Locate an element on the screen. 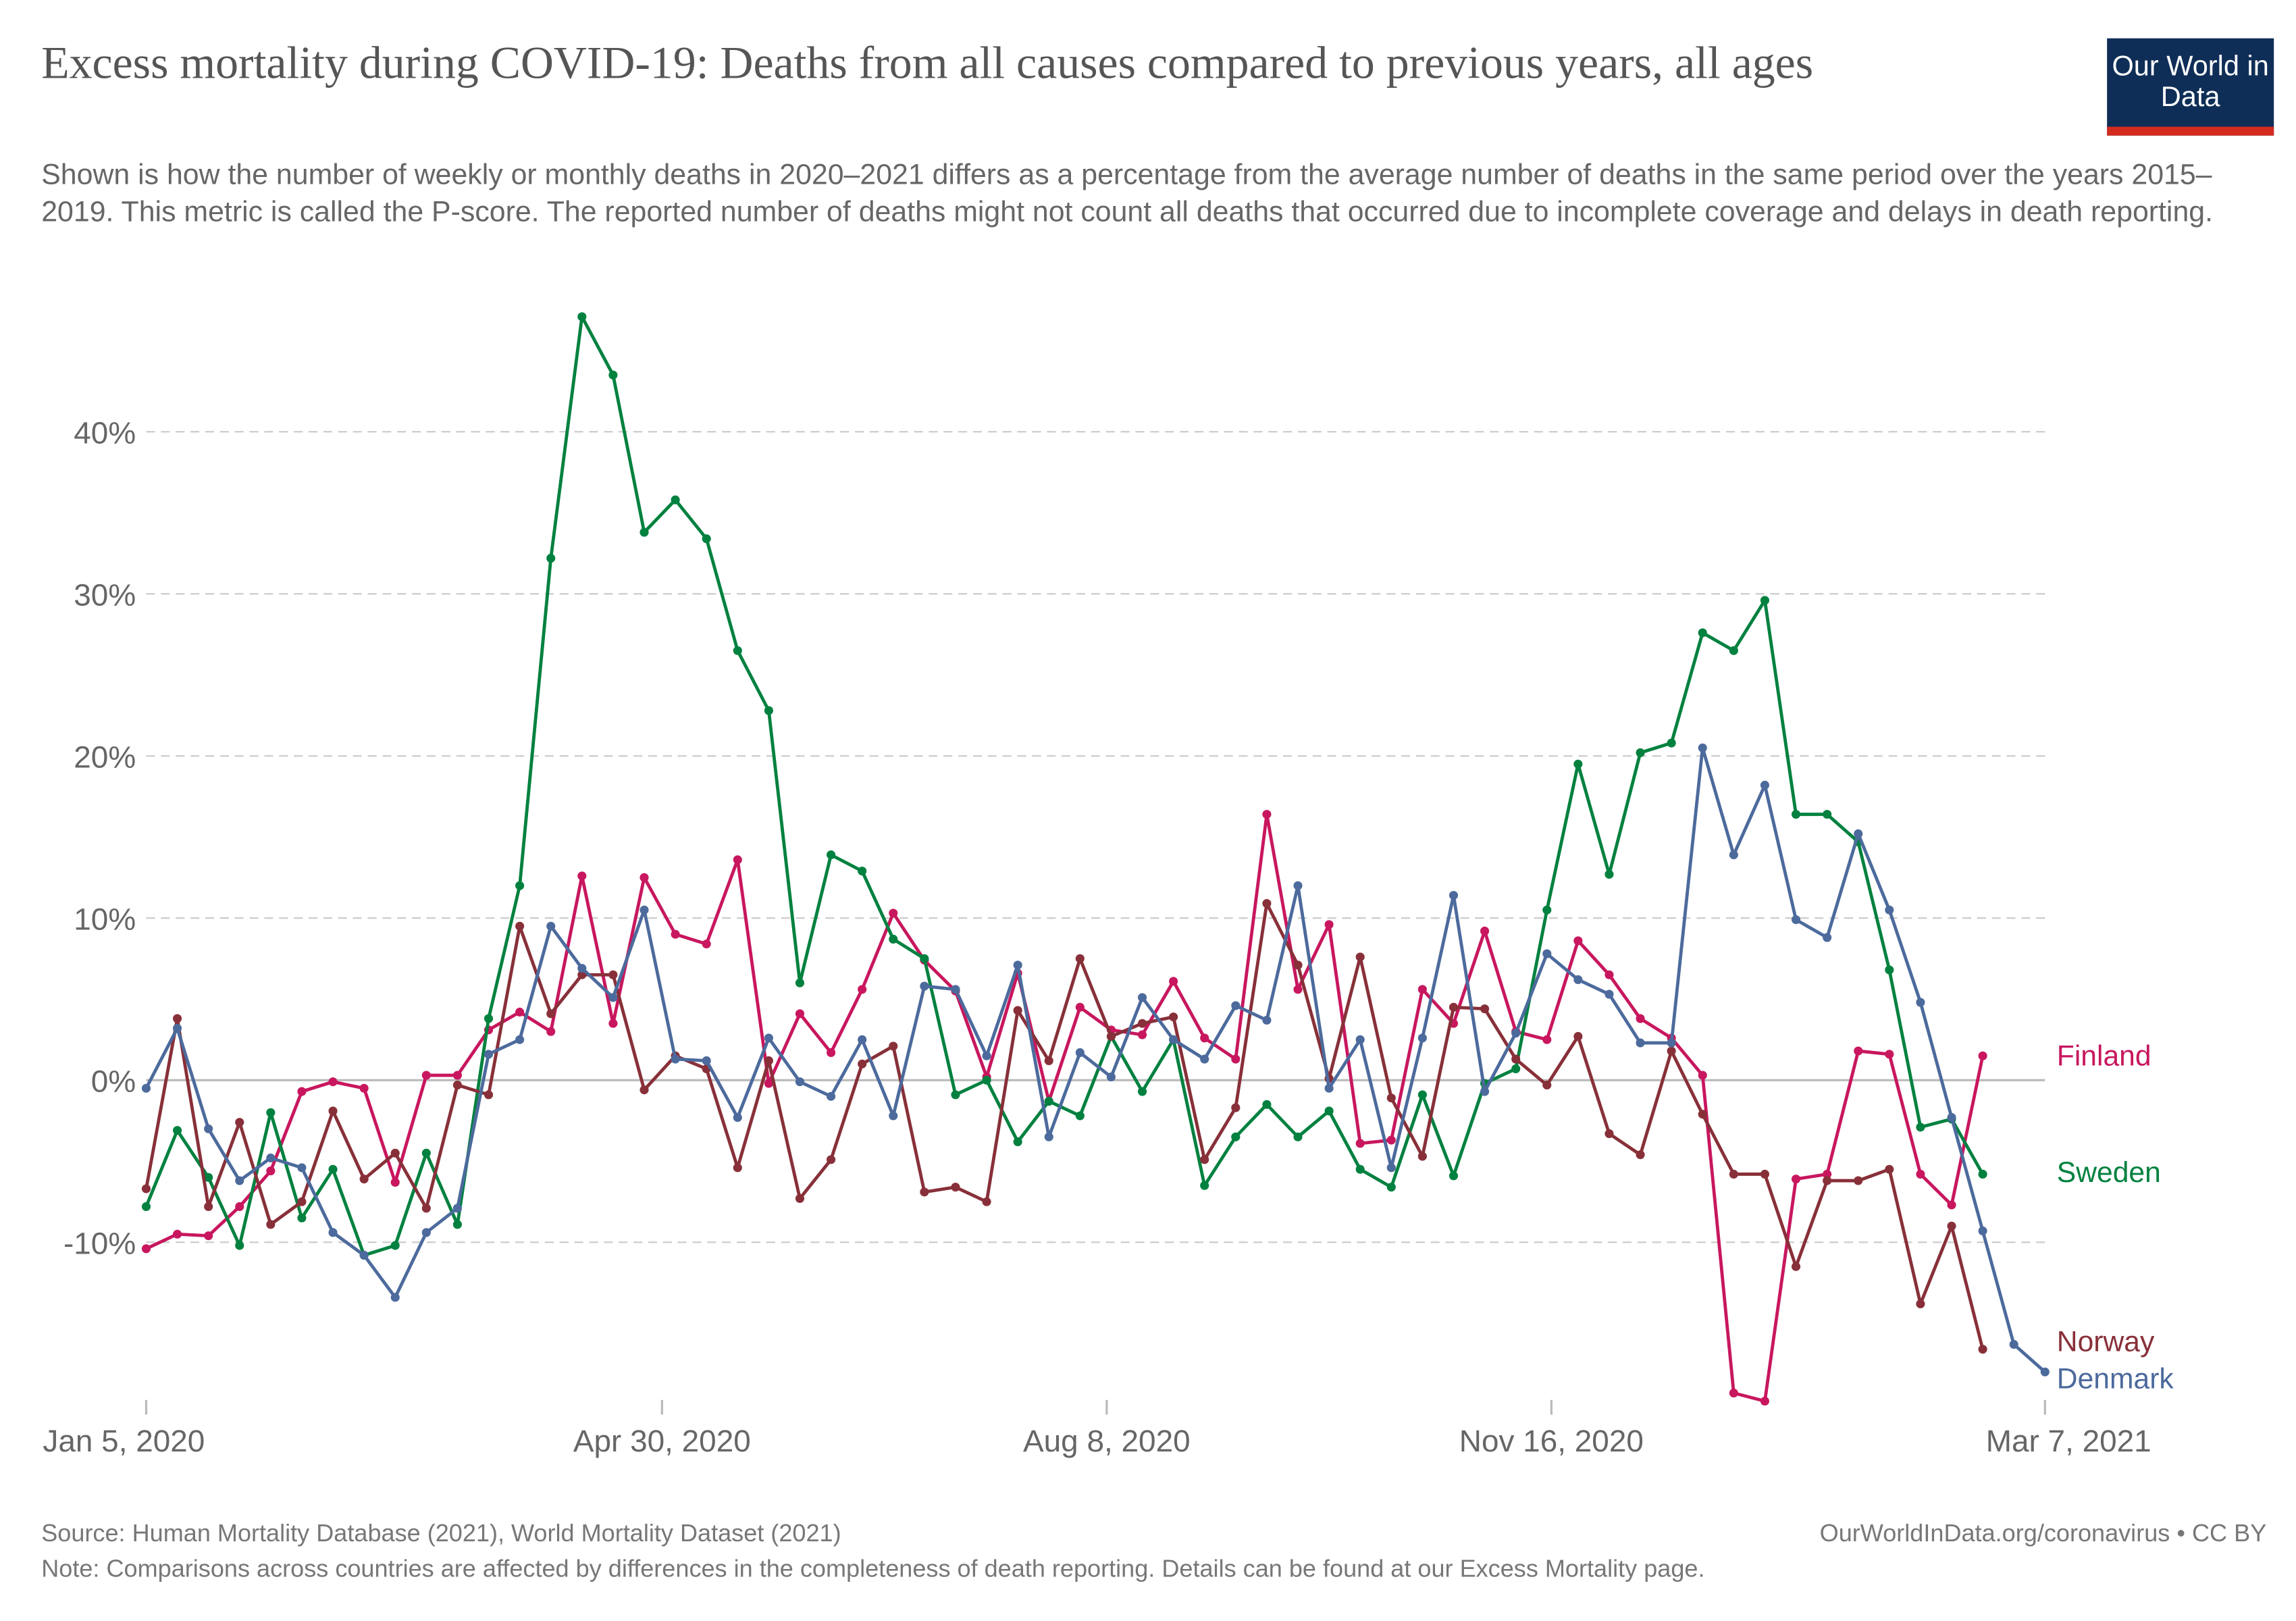 The height and width of the screenshot is (1621, 2296). credit-link: OurWorldInData.org/coronavirus • CC BY is located at coordinates (2043, 1533).